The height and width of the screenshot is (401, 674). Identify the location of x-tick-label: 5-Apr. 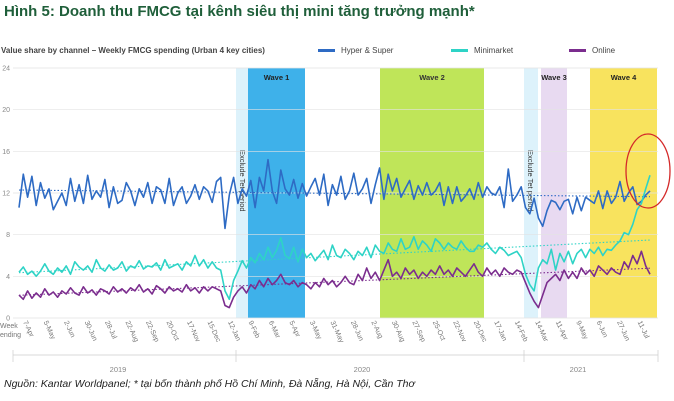
(294, 329).